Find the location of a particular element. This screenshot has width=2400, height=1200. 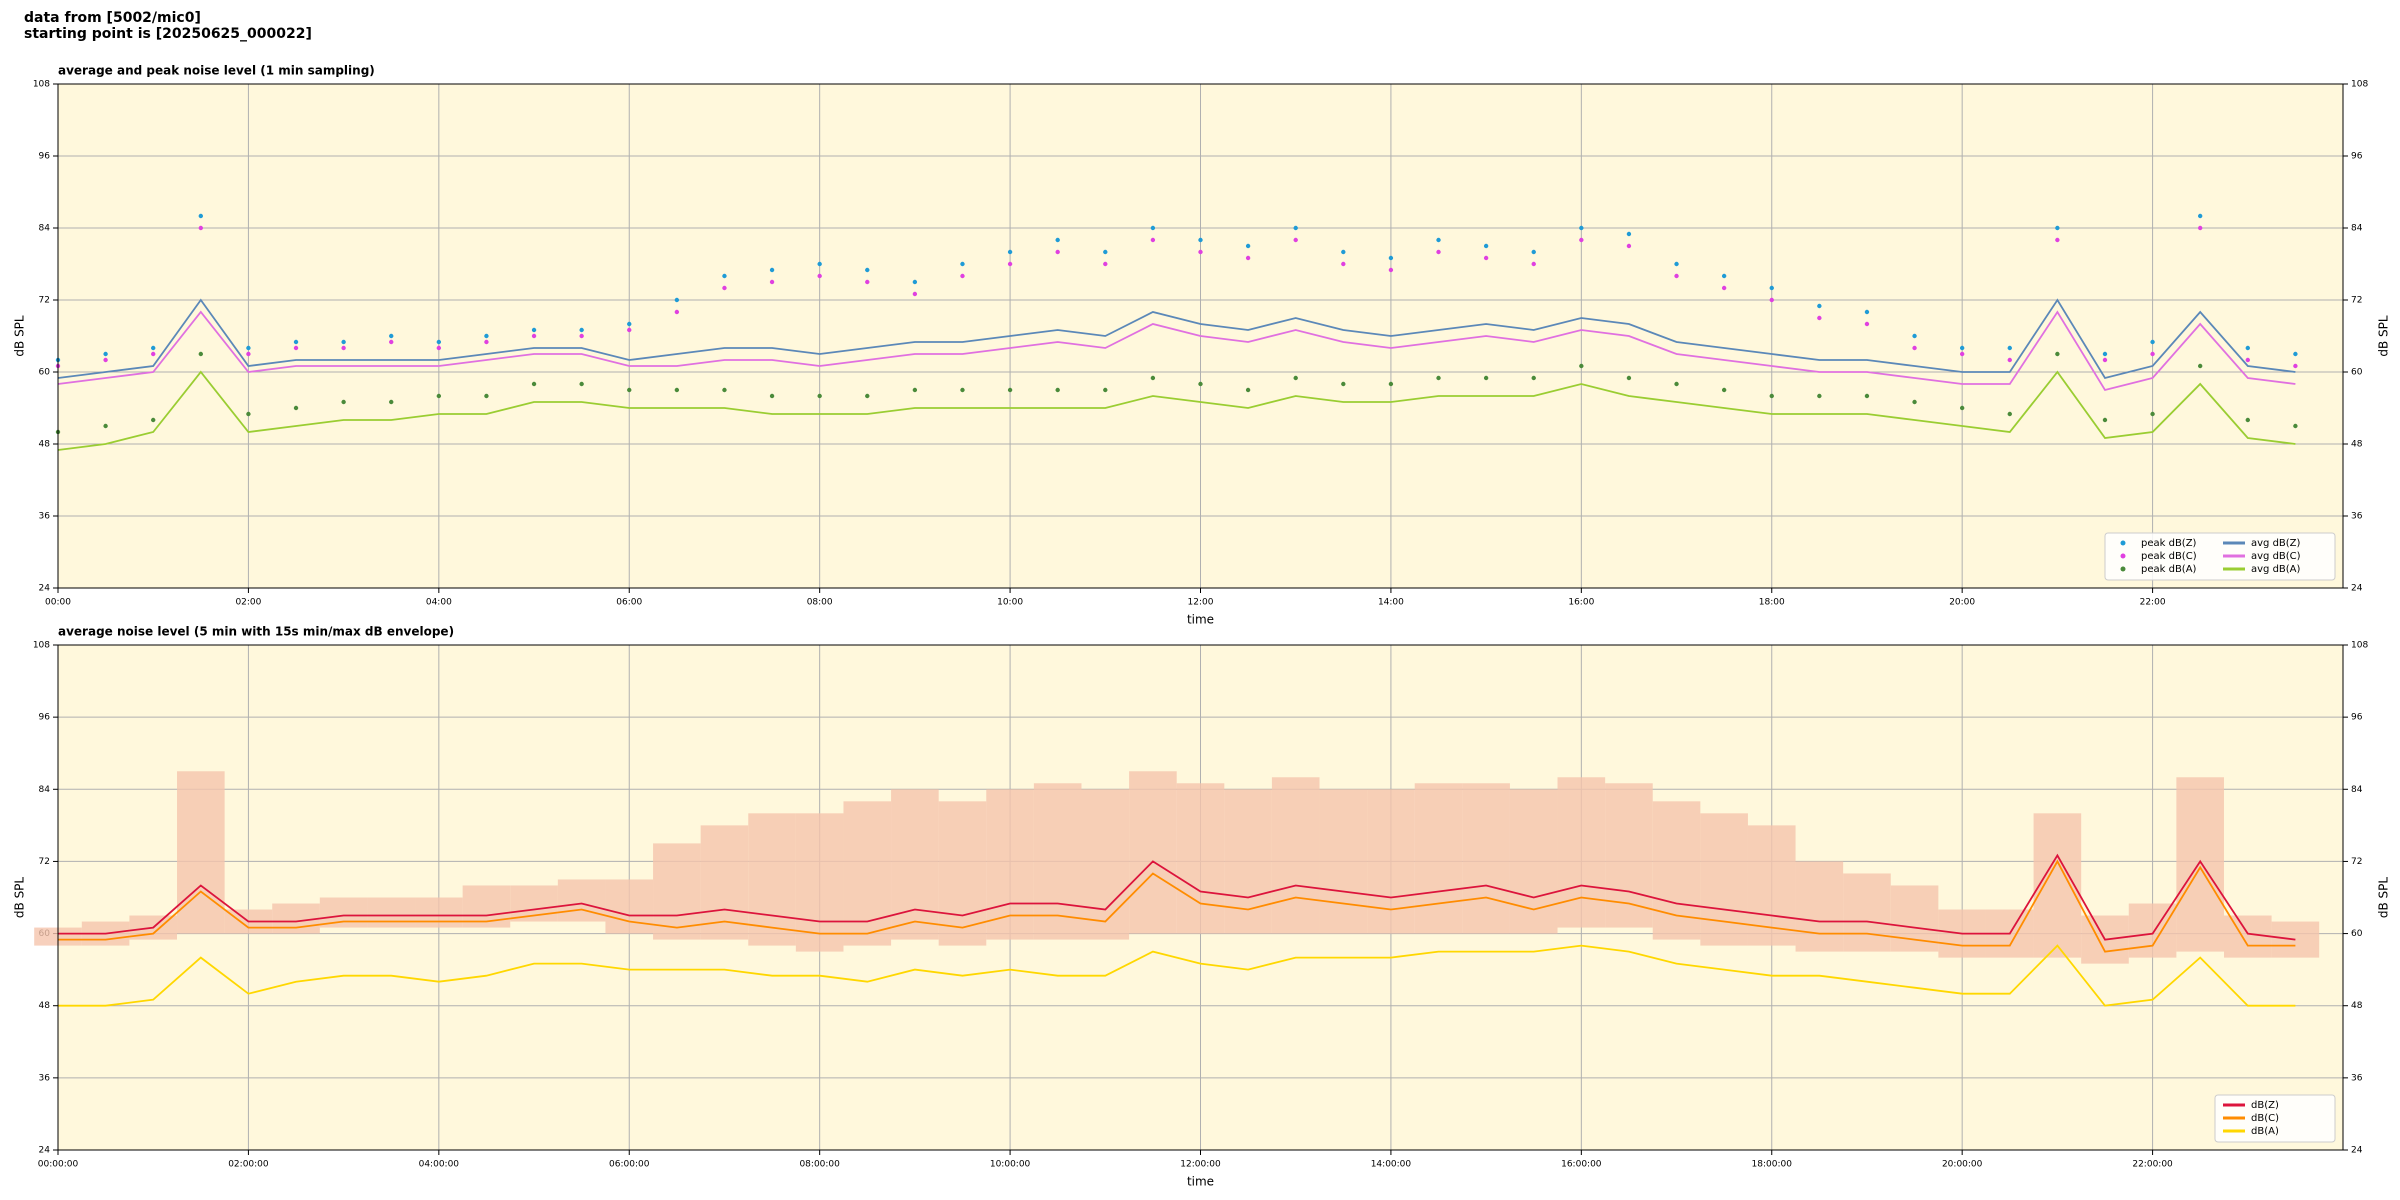

x-tick-label: 14:00 is located at coordinates (1391, 603).